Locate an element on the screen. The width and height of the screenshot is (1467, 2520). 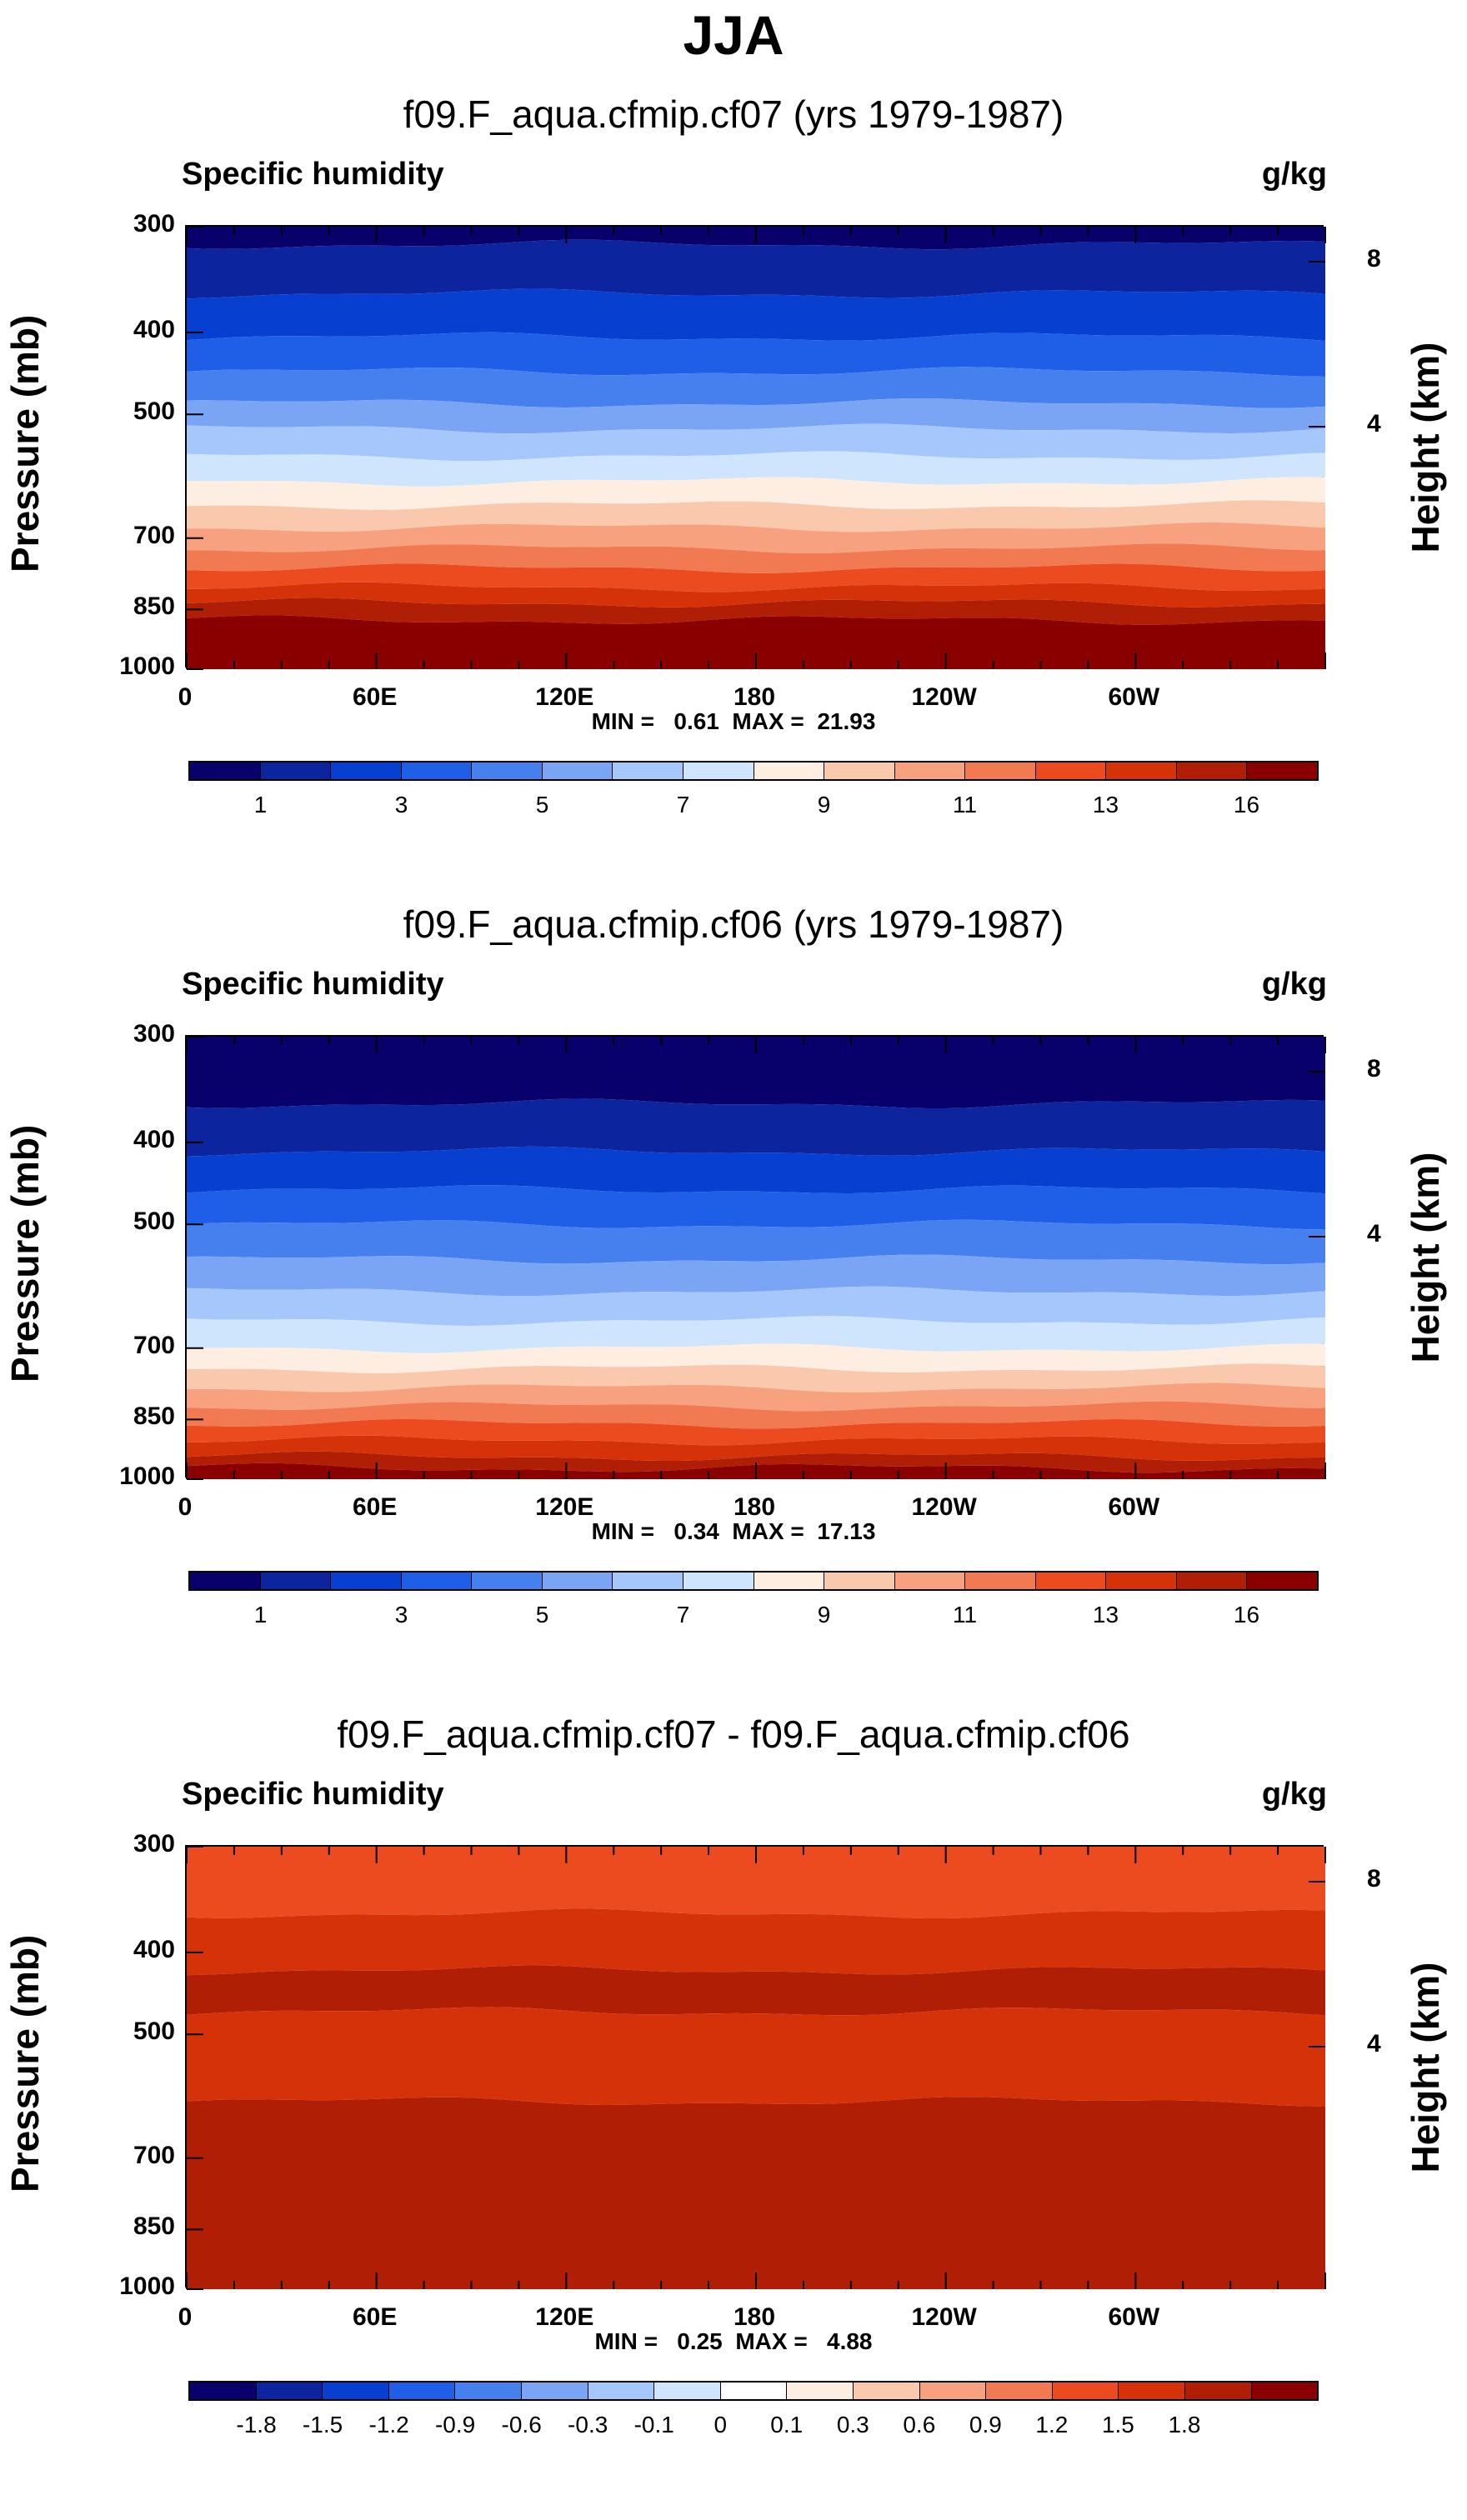
variable-label: Specific humidity is located at coordinates (313, 984).